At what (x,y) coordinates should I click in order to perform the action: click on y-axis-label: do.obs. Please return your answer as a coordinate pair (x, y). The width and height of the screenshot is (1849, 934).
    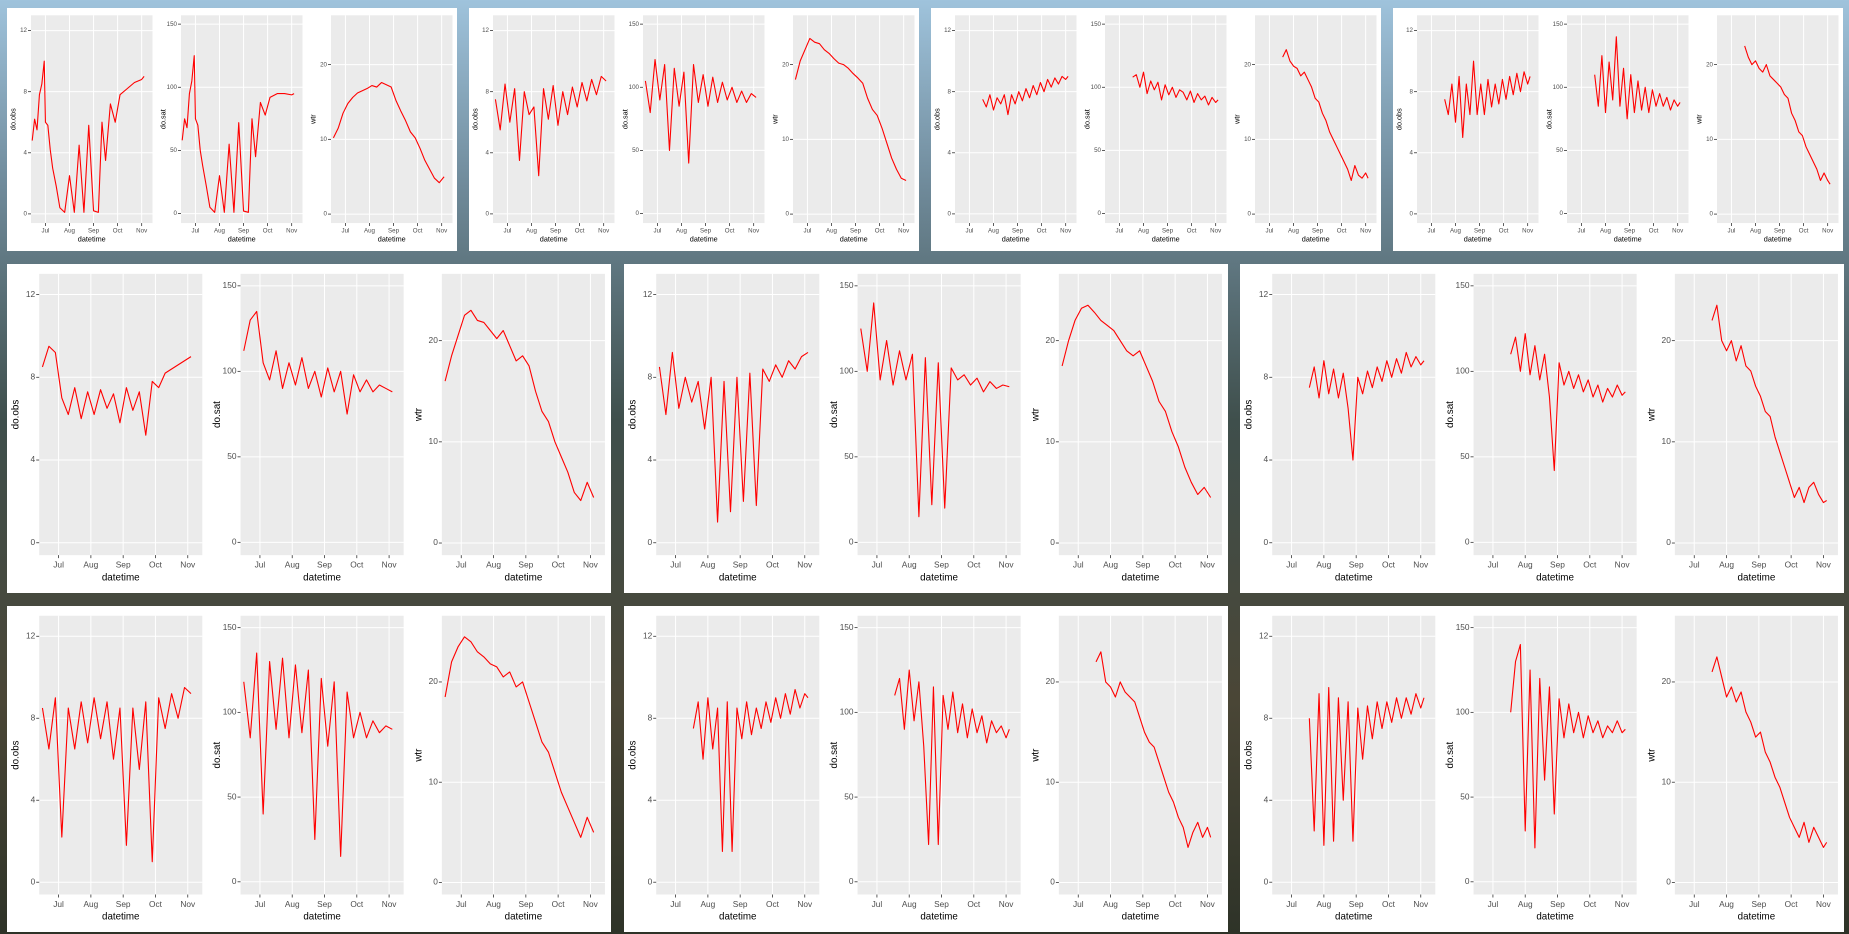
    Looking at the image, I should click on (16, 415).